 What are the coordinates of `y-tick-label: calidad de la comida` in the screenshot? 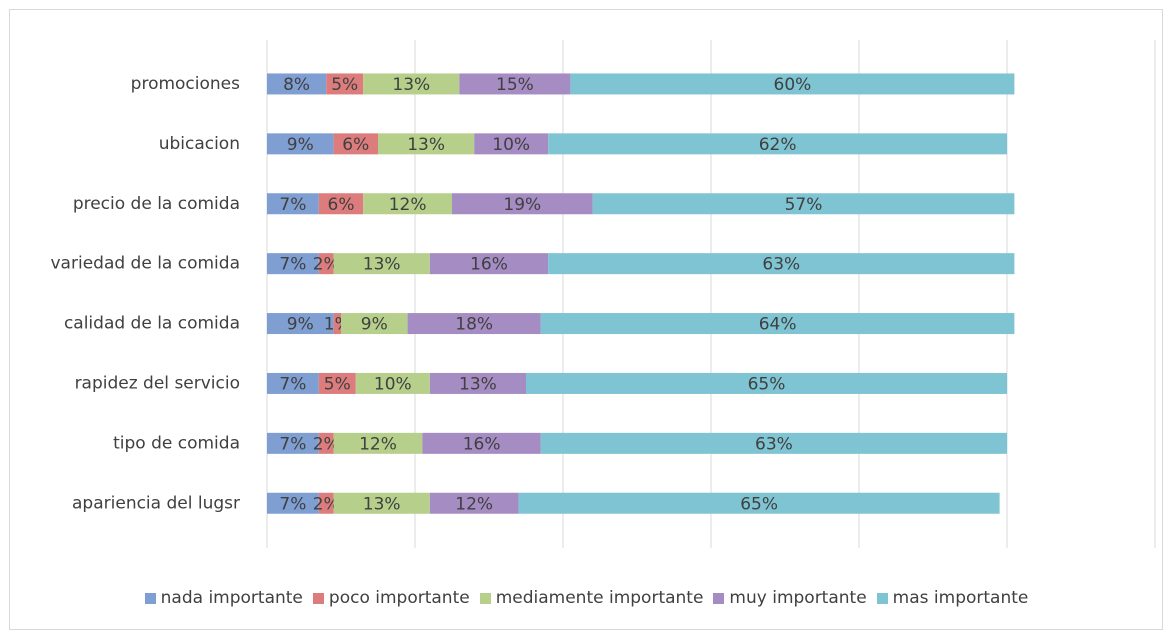 It's located at (152, 324).